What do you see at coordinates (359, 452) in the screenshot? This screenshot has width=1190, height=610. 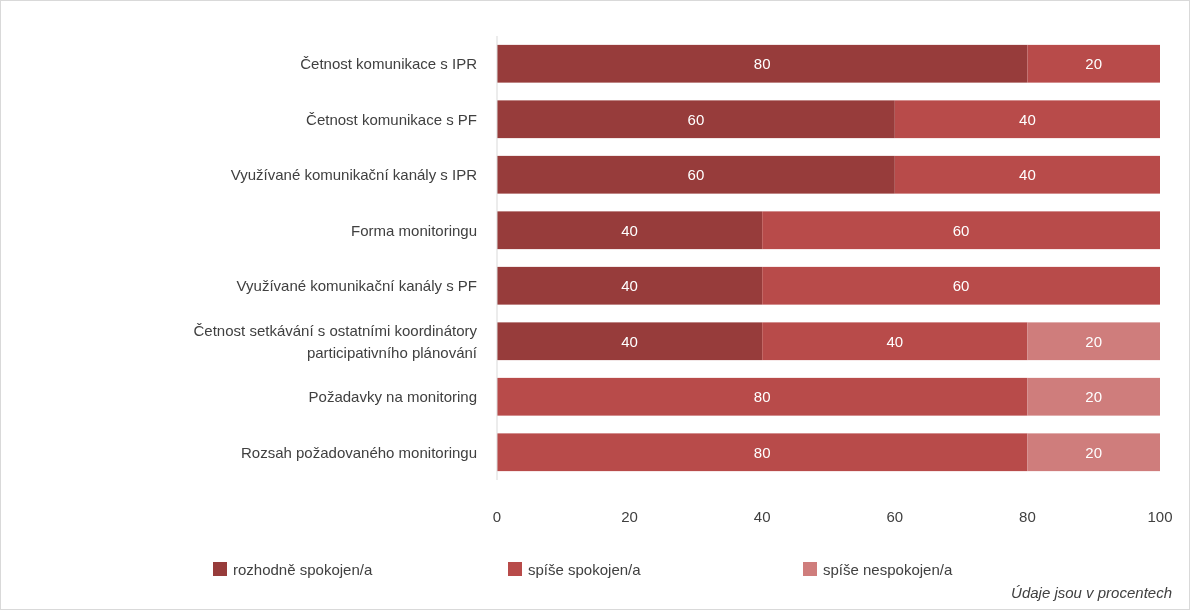 I see `y-tick-label: Rozsah požadovaného monitoringu` at bounding box center [359, 452].